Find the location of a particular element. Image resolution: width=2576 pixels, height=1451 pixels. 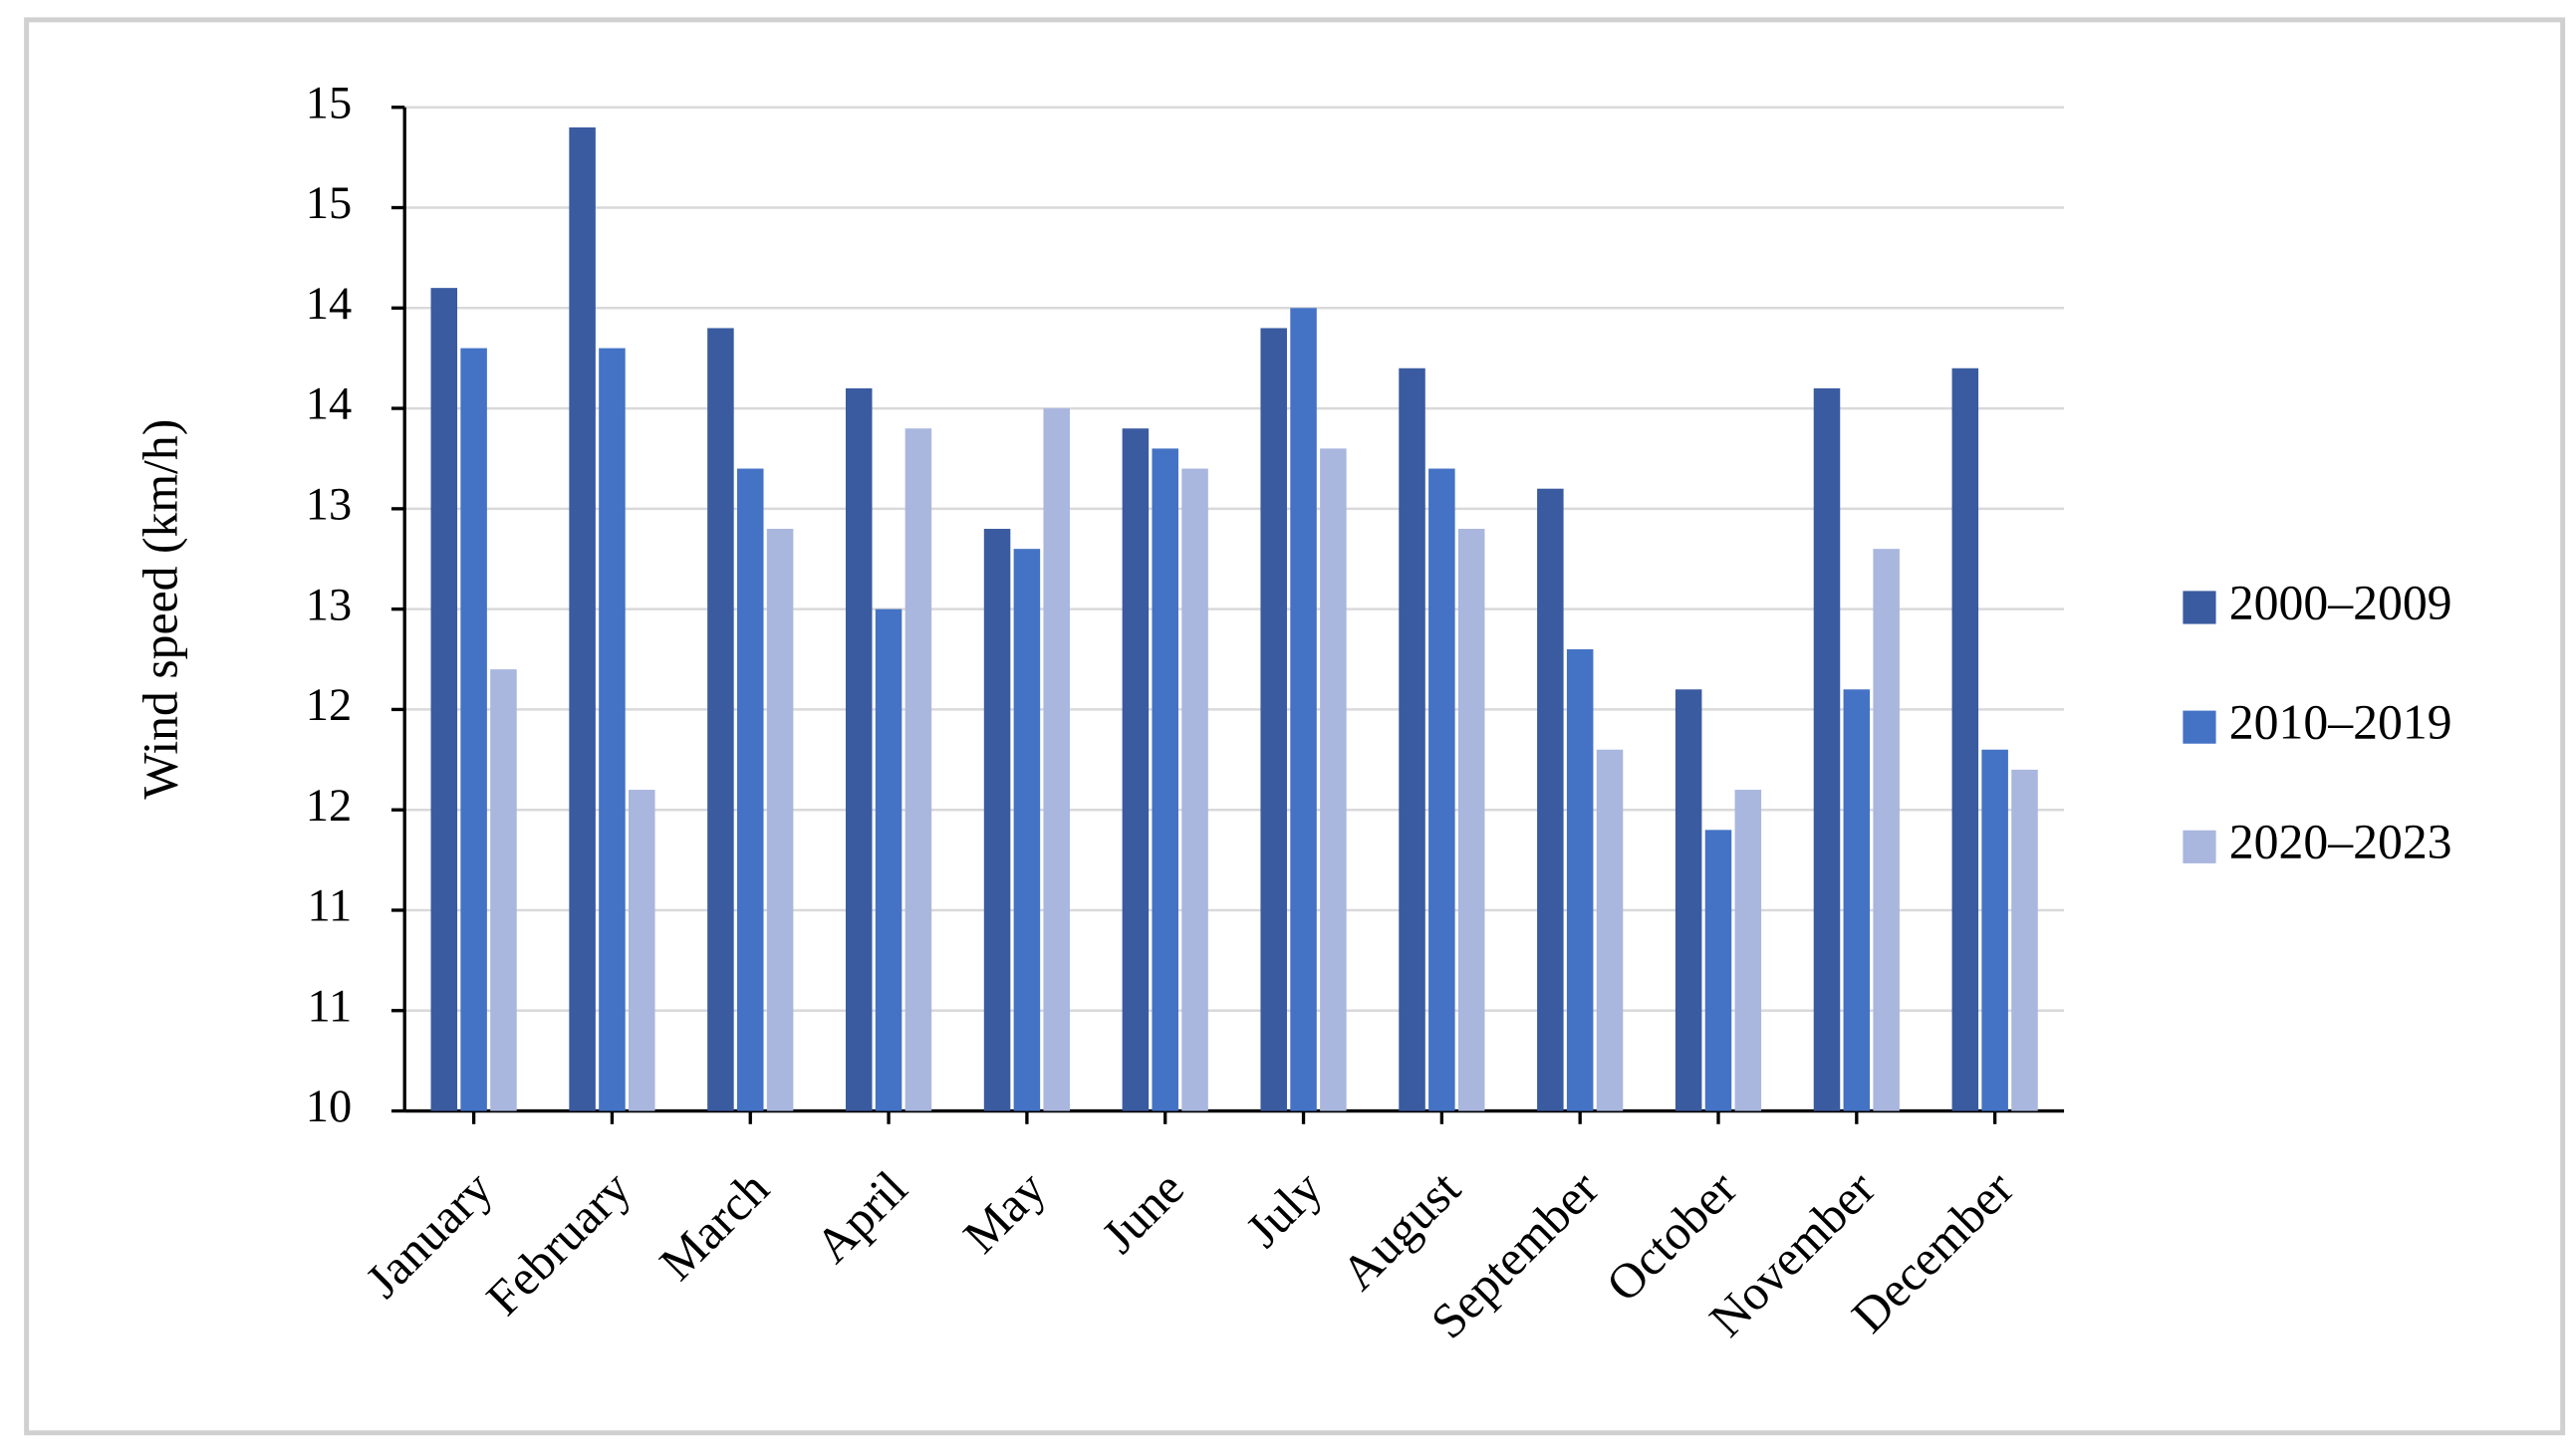

y-tick-label: 10 is located at coordinates (329, 1107).